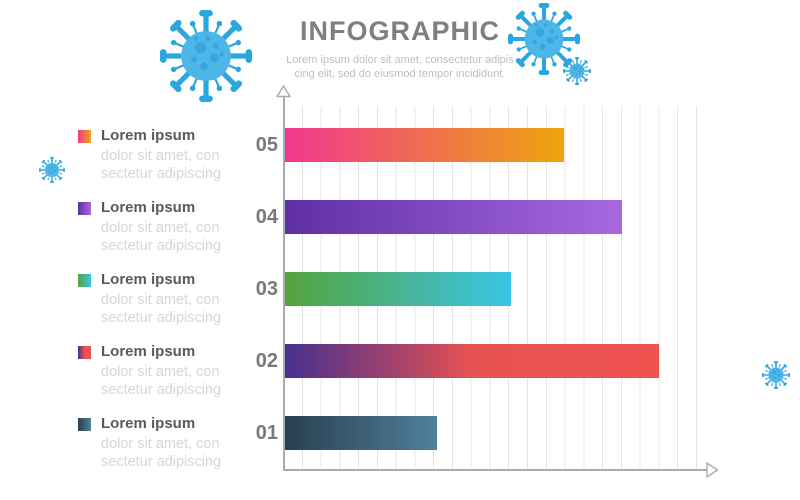  What do you see at coordinates (266, 433) in the screenshot?
I see `bar-label: 01` at bounding box center [266, 433].